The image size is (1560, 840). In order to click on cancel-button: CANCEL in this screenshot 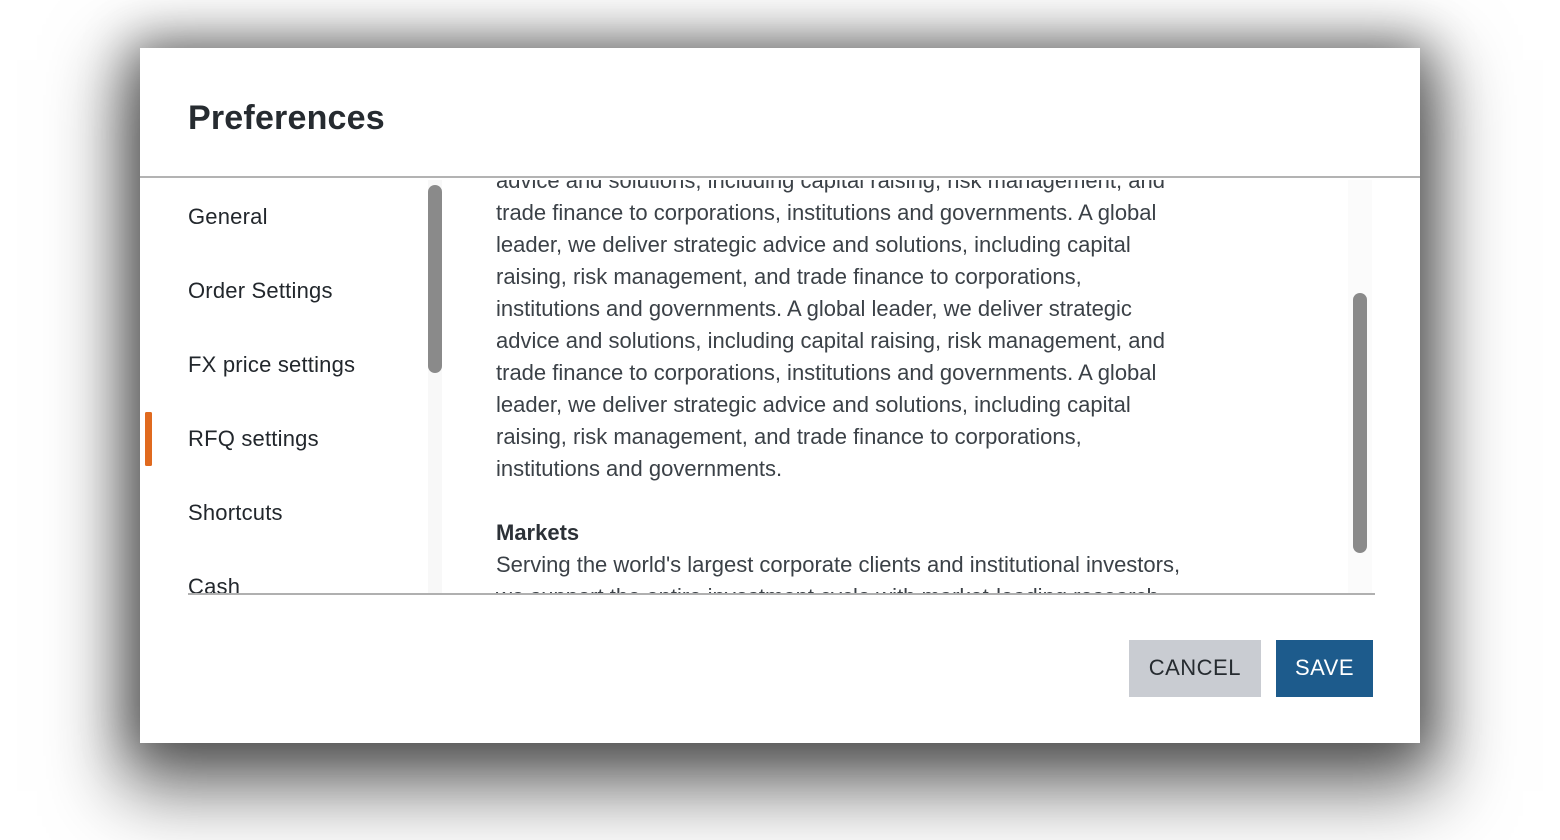, I will do `click(1194, 668)`.